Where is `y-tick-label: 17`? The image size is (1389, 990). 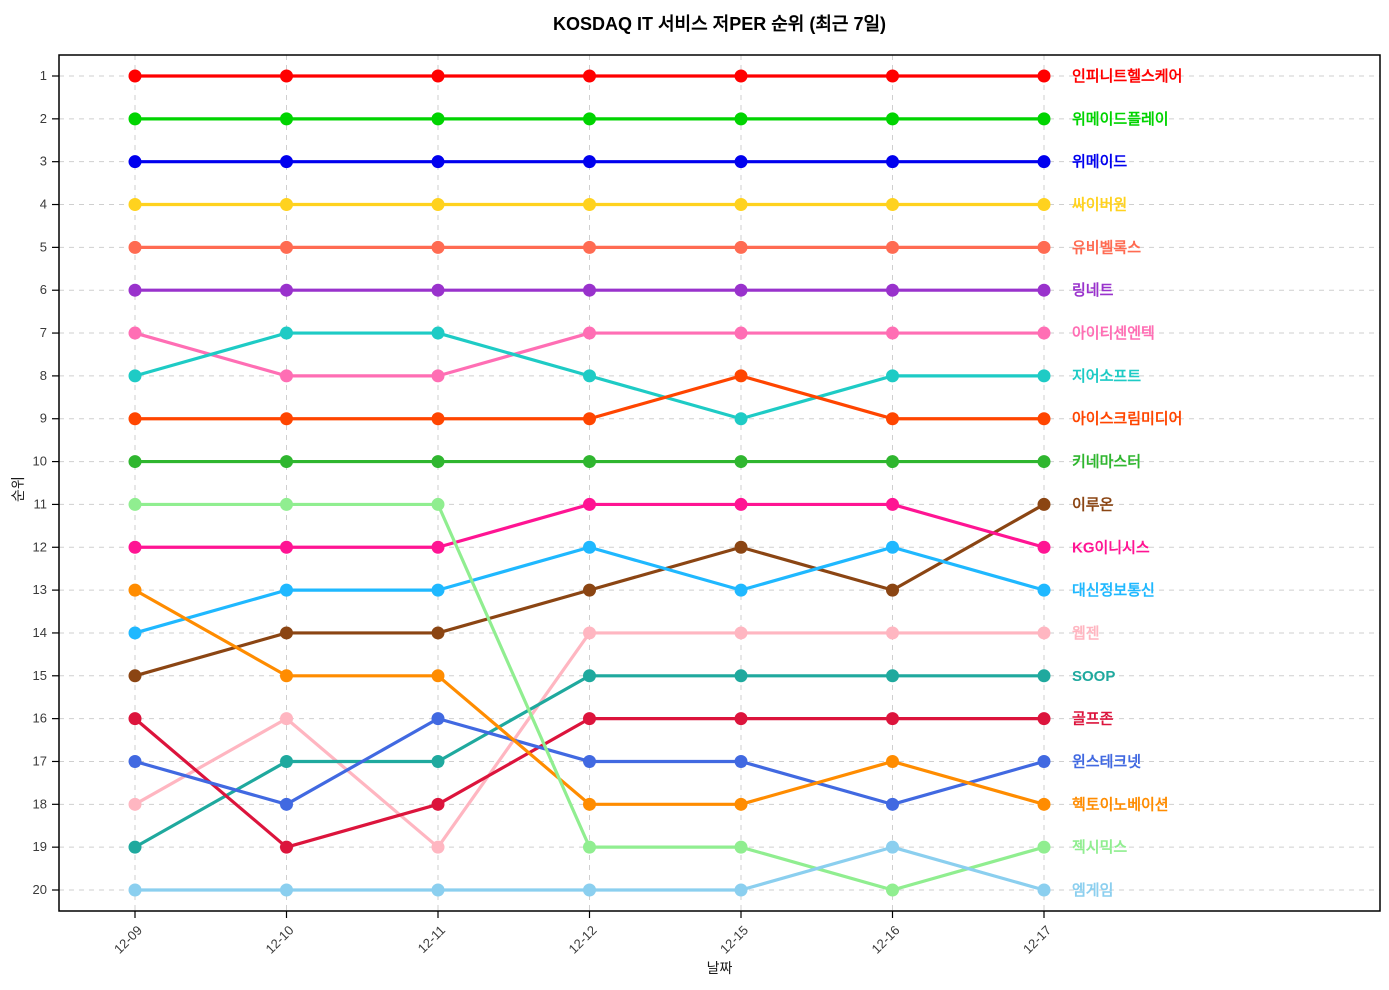
y-tick-label: 17 is located at coordinates (40, 760).